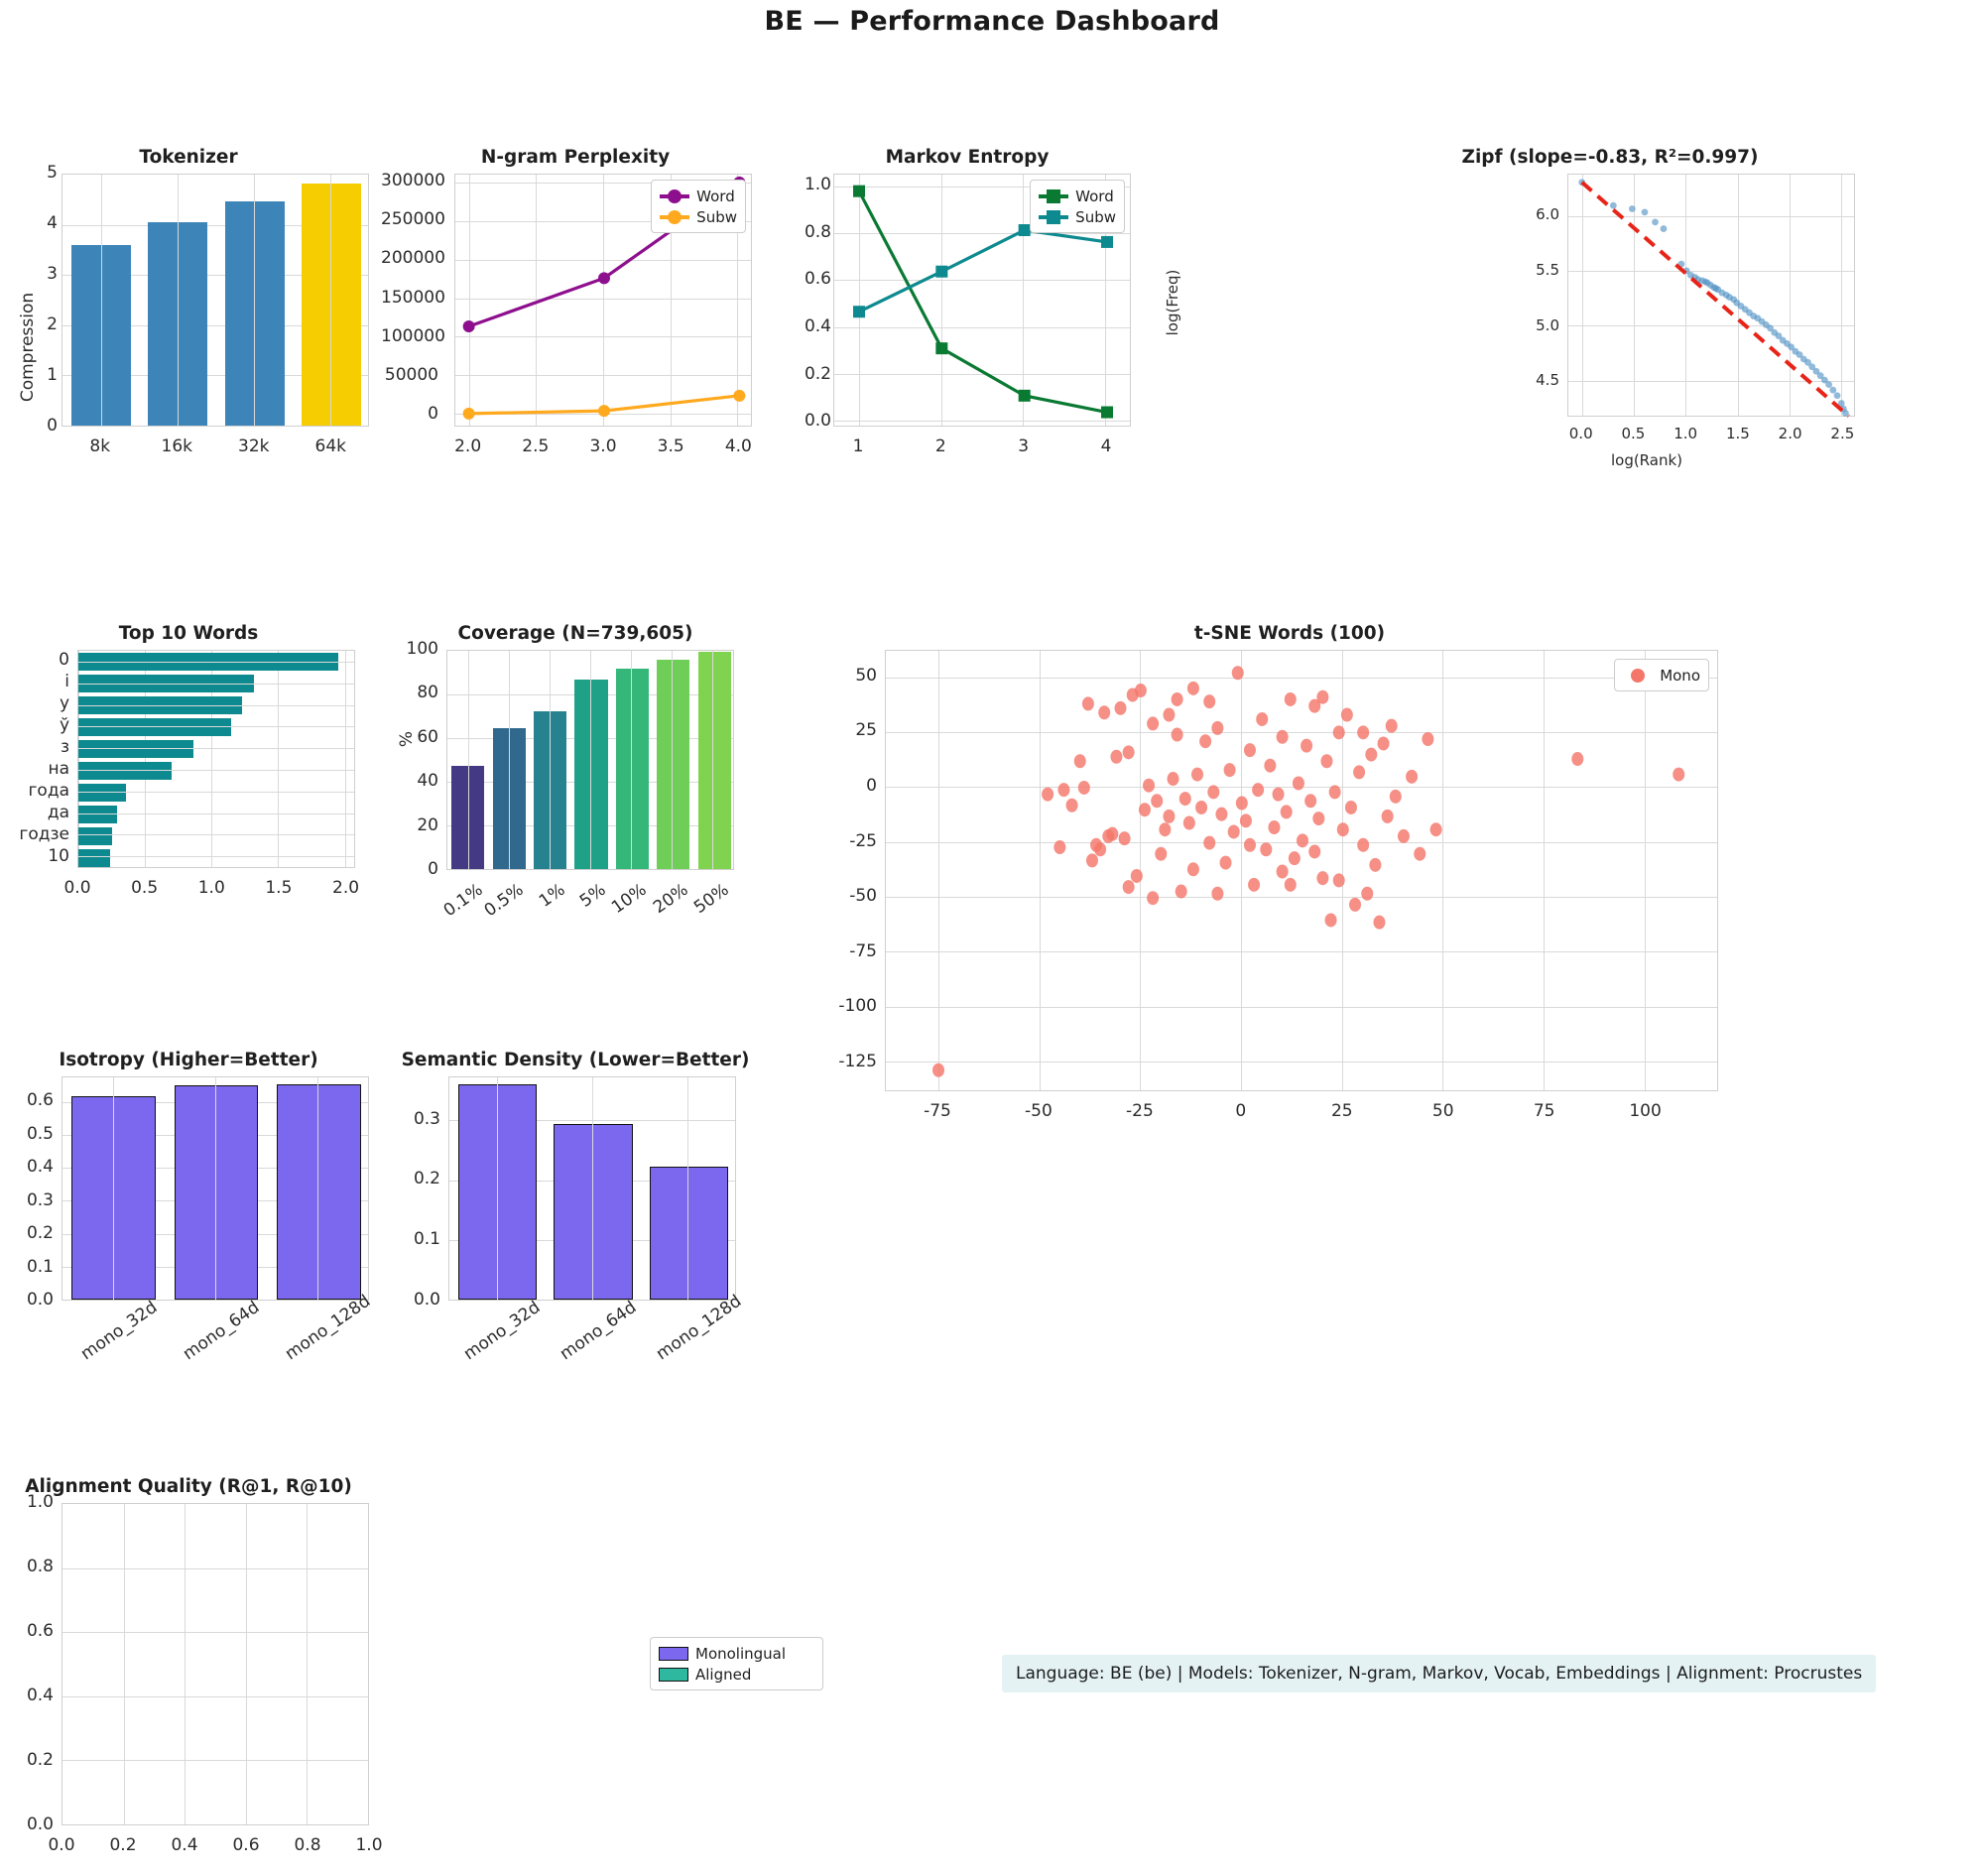 This screenshot has width=1984, height=1876. Describe the element at coordinates (307, 1845) in the screenshot. I see `xtick-label: 0.8` at that location.